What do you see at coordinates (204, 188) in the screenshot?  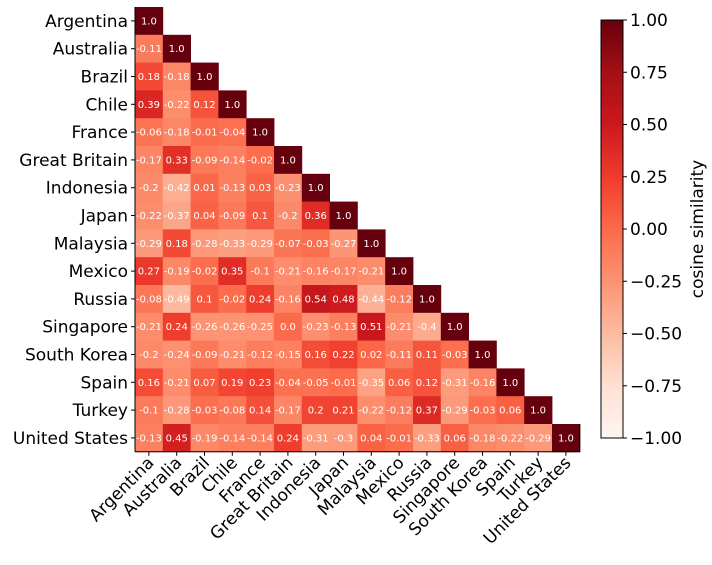 I see `cell-value-label: 0.01` at bounding box center [204, 188].